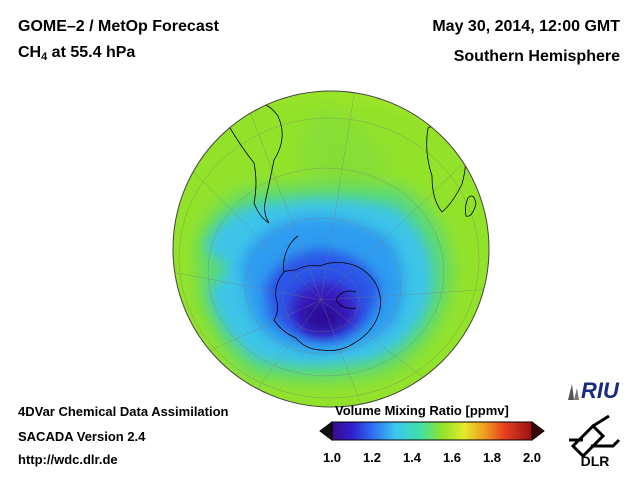 Image resolution: width=640 pixels, height=480 pixels. What do you see at coordinates (470, 206) in the screenshot?
I see `madagascar-coastline` at bounding box center [470, 206].